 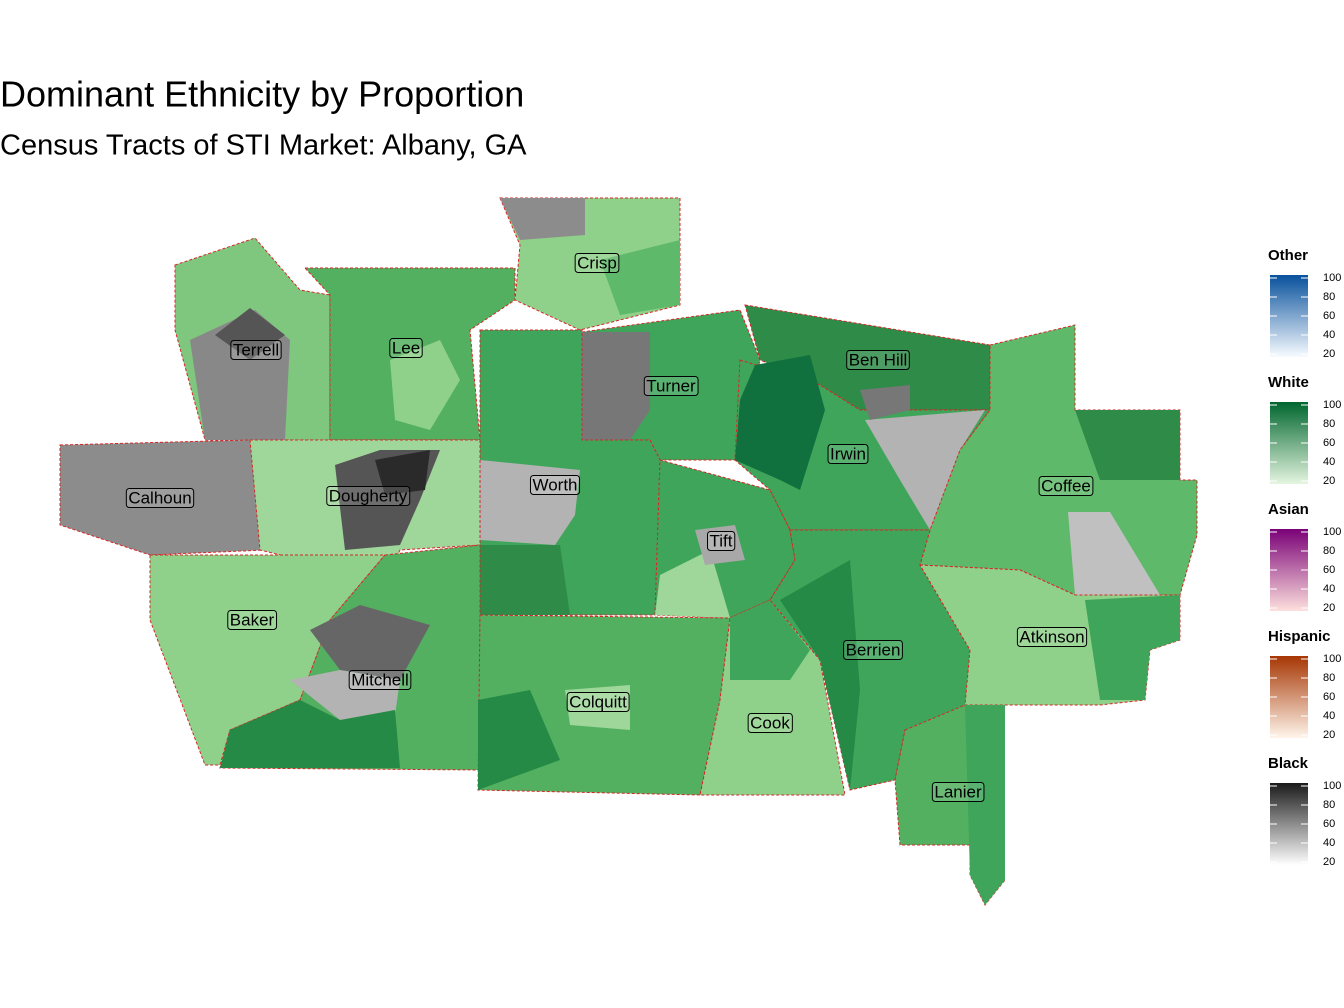 I want to click on county-label: Coffee, so click(x=1066, y=485).